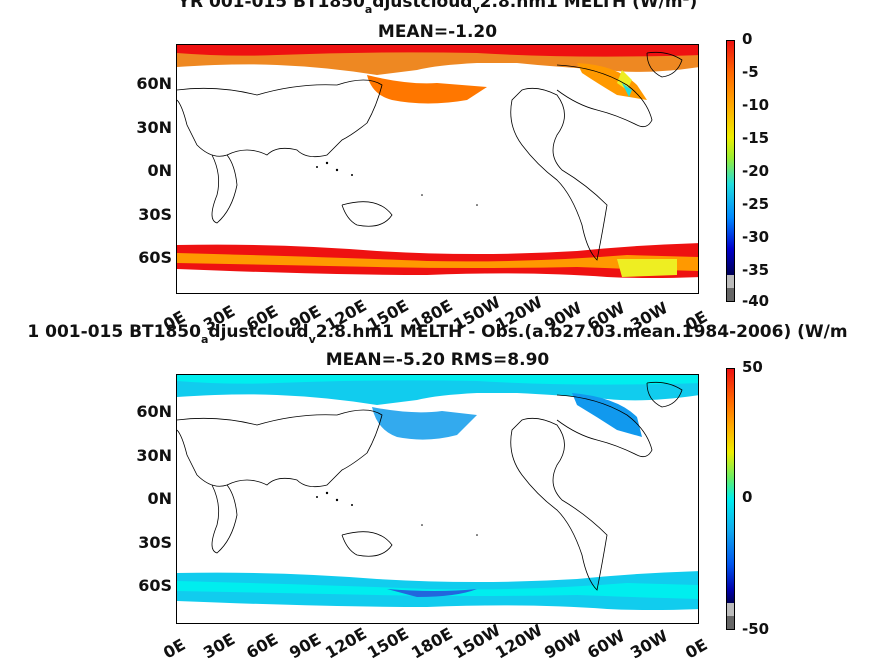  I want to click on lon-label: 150E, so click(388, 642).